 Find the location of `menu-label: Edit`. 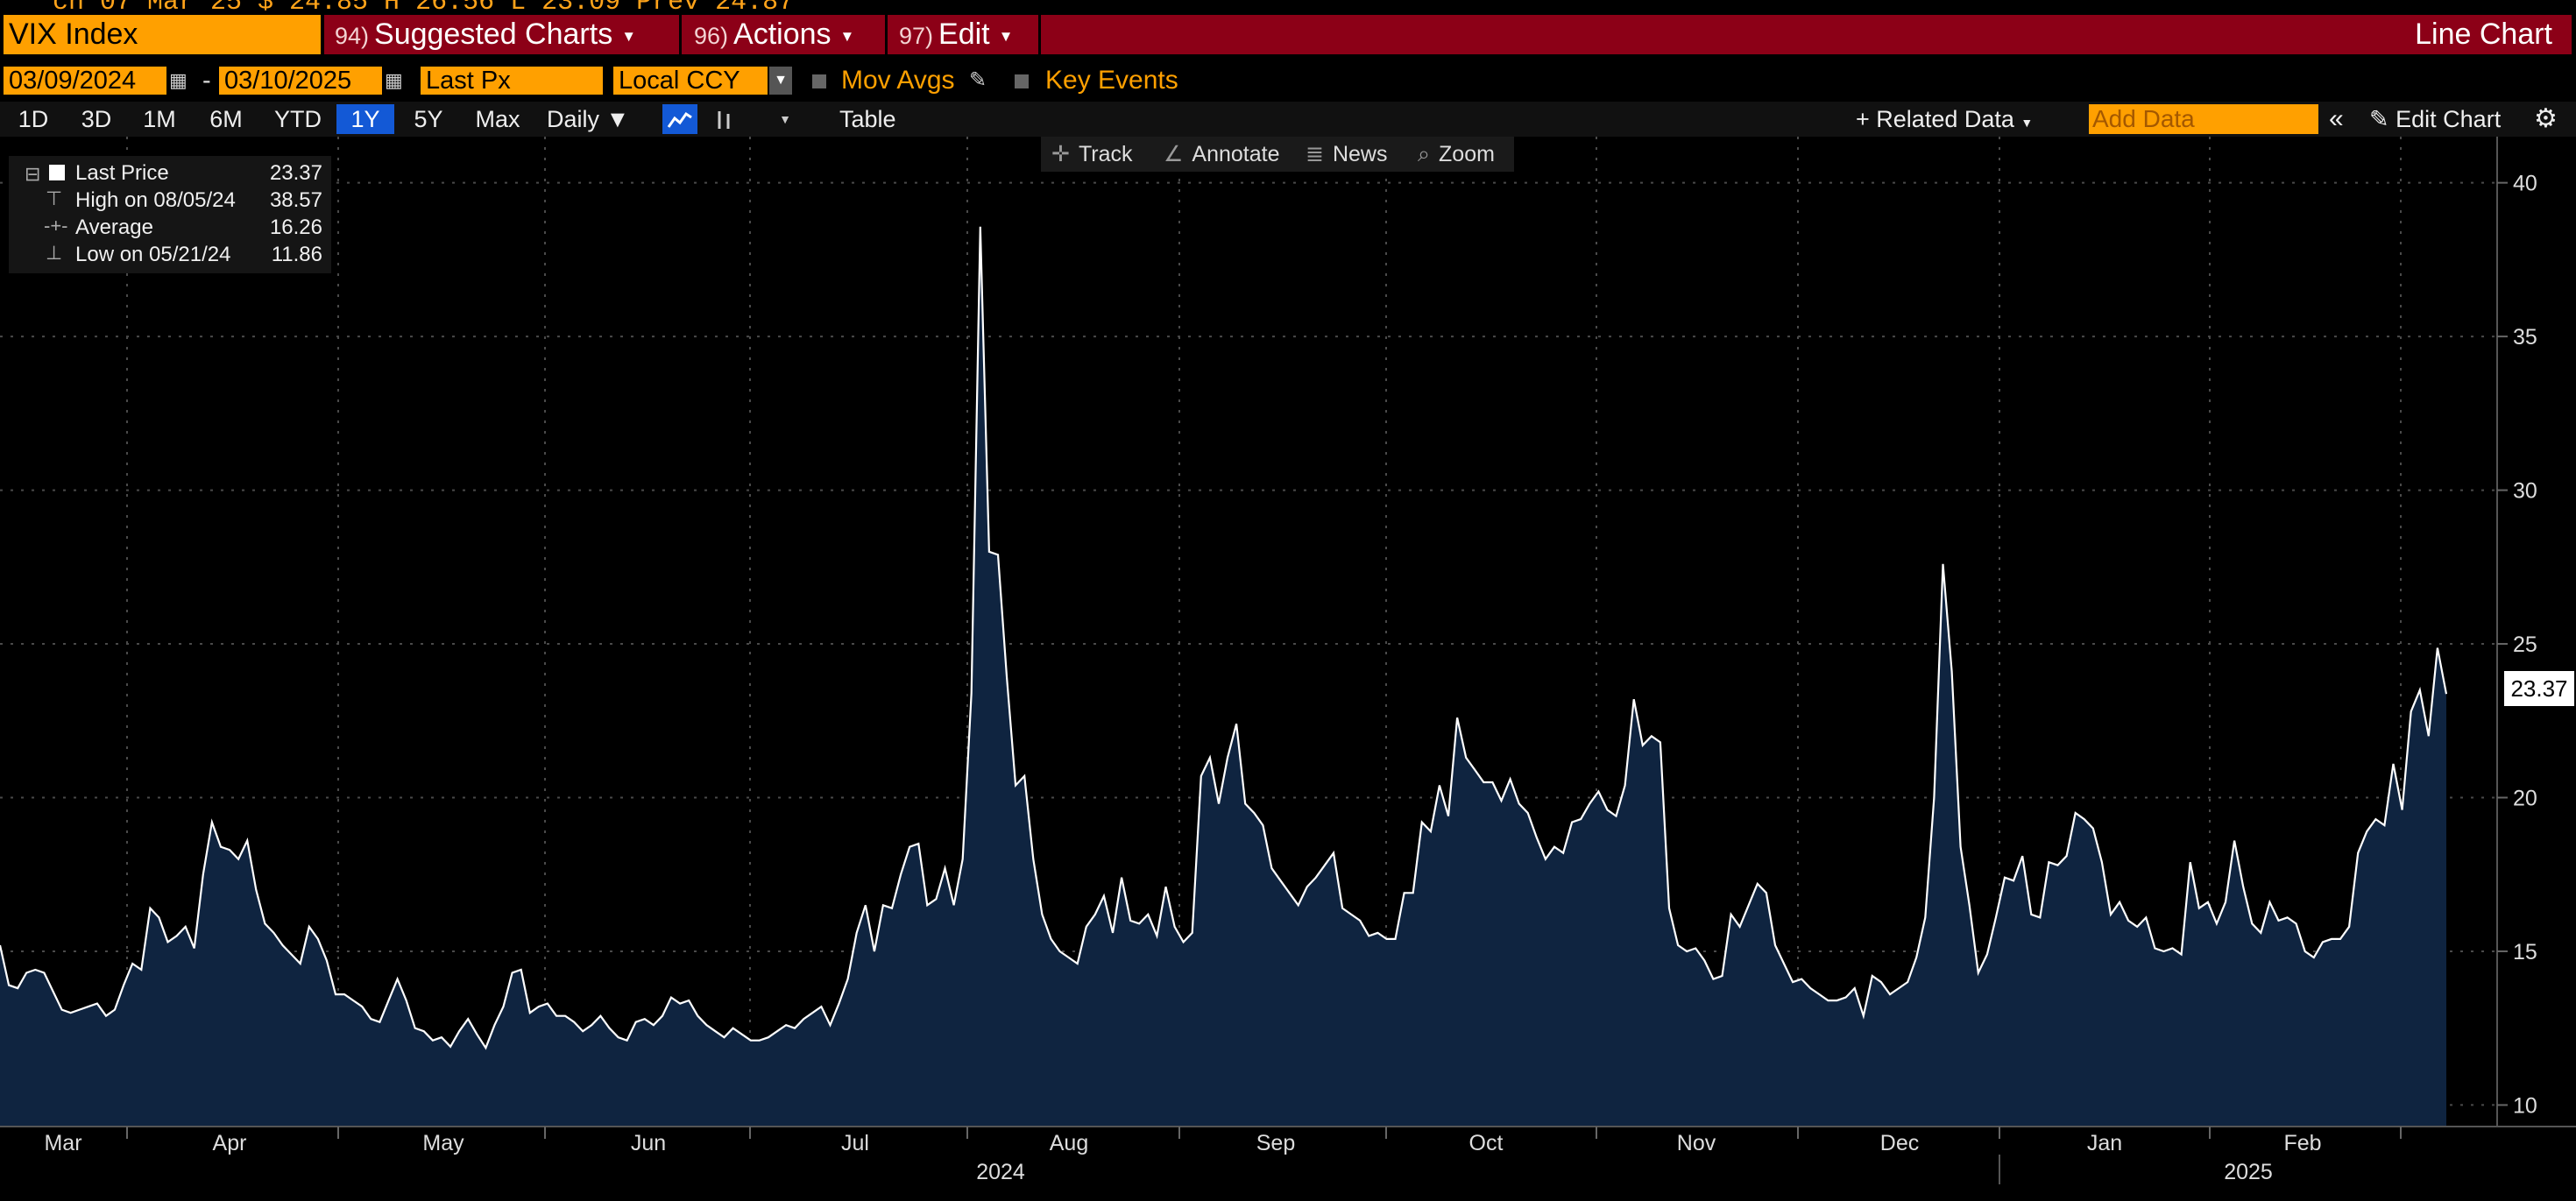

menu-label: Edit is located at coordinates (964, 34).